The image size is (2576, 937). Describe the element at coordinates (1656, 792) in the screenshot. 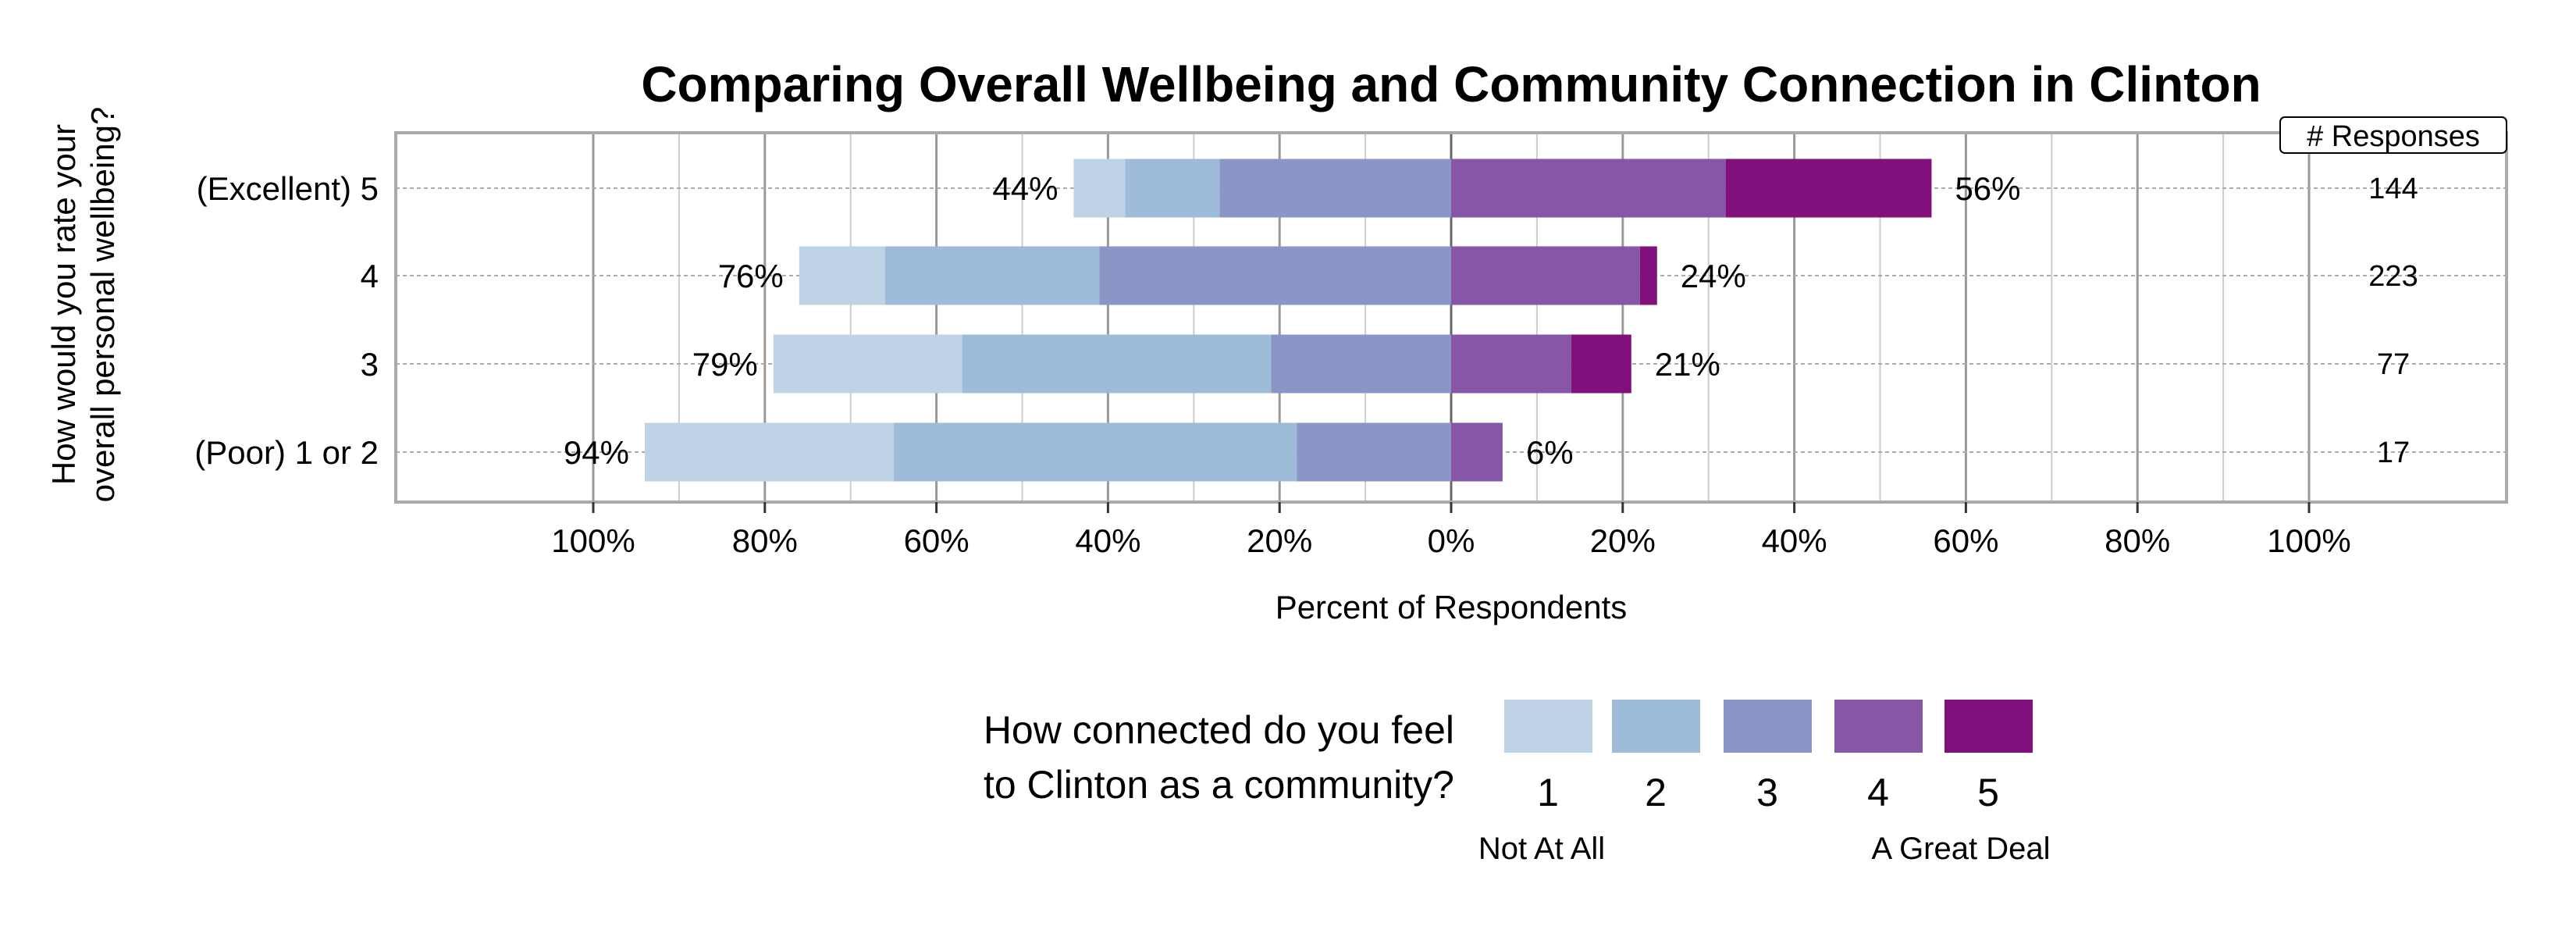

I see `legend-label-2: 2` at that location.